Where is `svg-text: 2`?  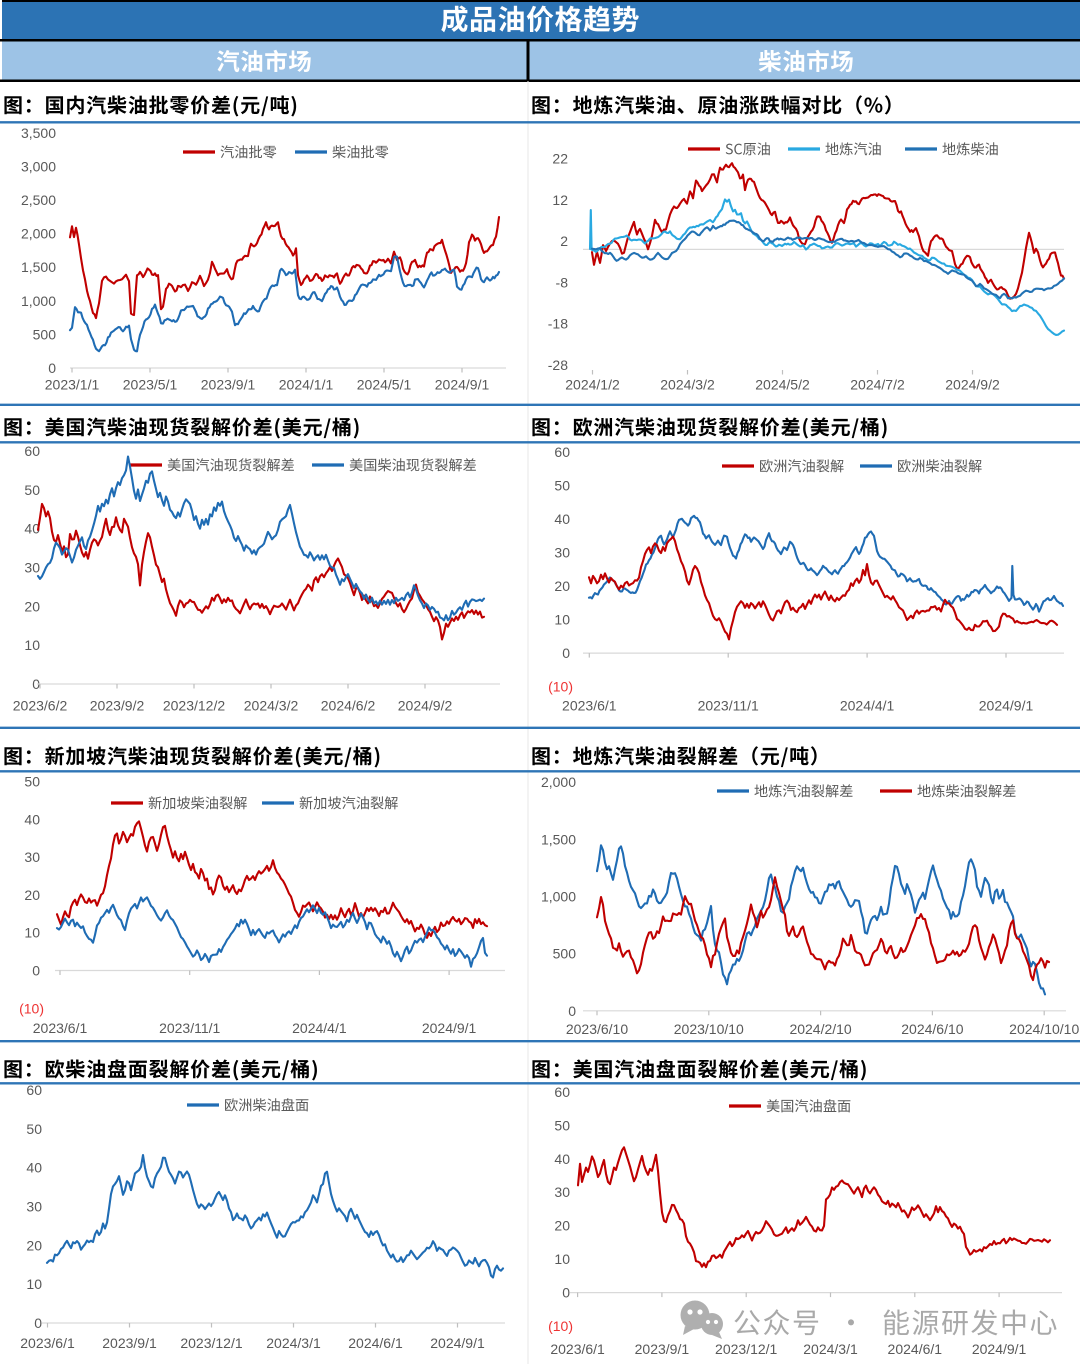 svg-text: 2 is located at coordinates (564, 241).